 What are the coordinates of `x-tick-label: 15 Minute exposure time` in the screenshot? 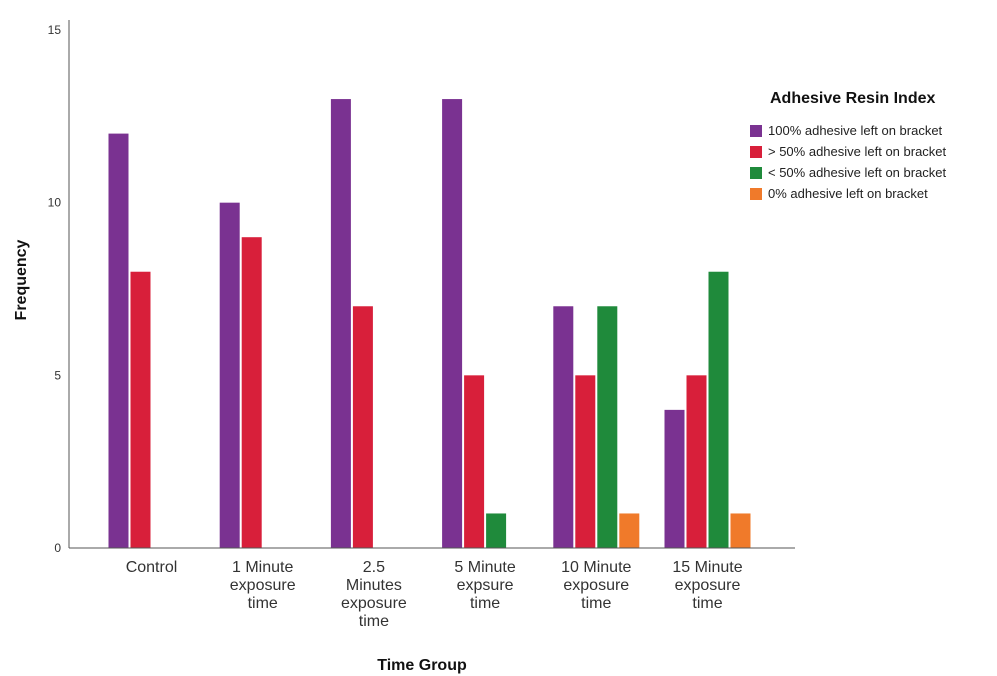 It's located at (707, 585).